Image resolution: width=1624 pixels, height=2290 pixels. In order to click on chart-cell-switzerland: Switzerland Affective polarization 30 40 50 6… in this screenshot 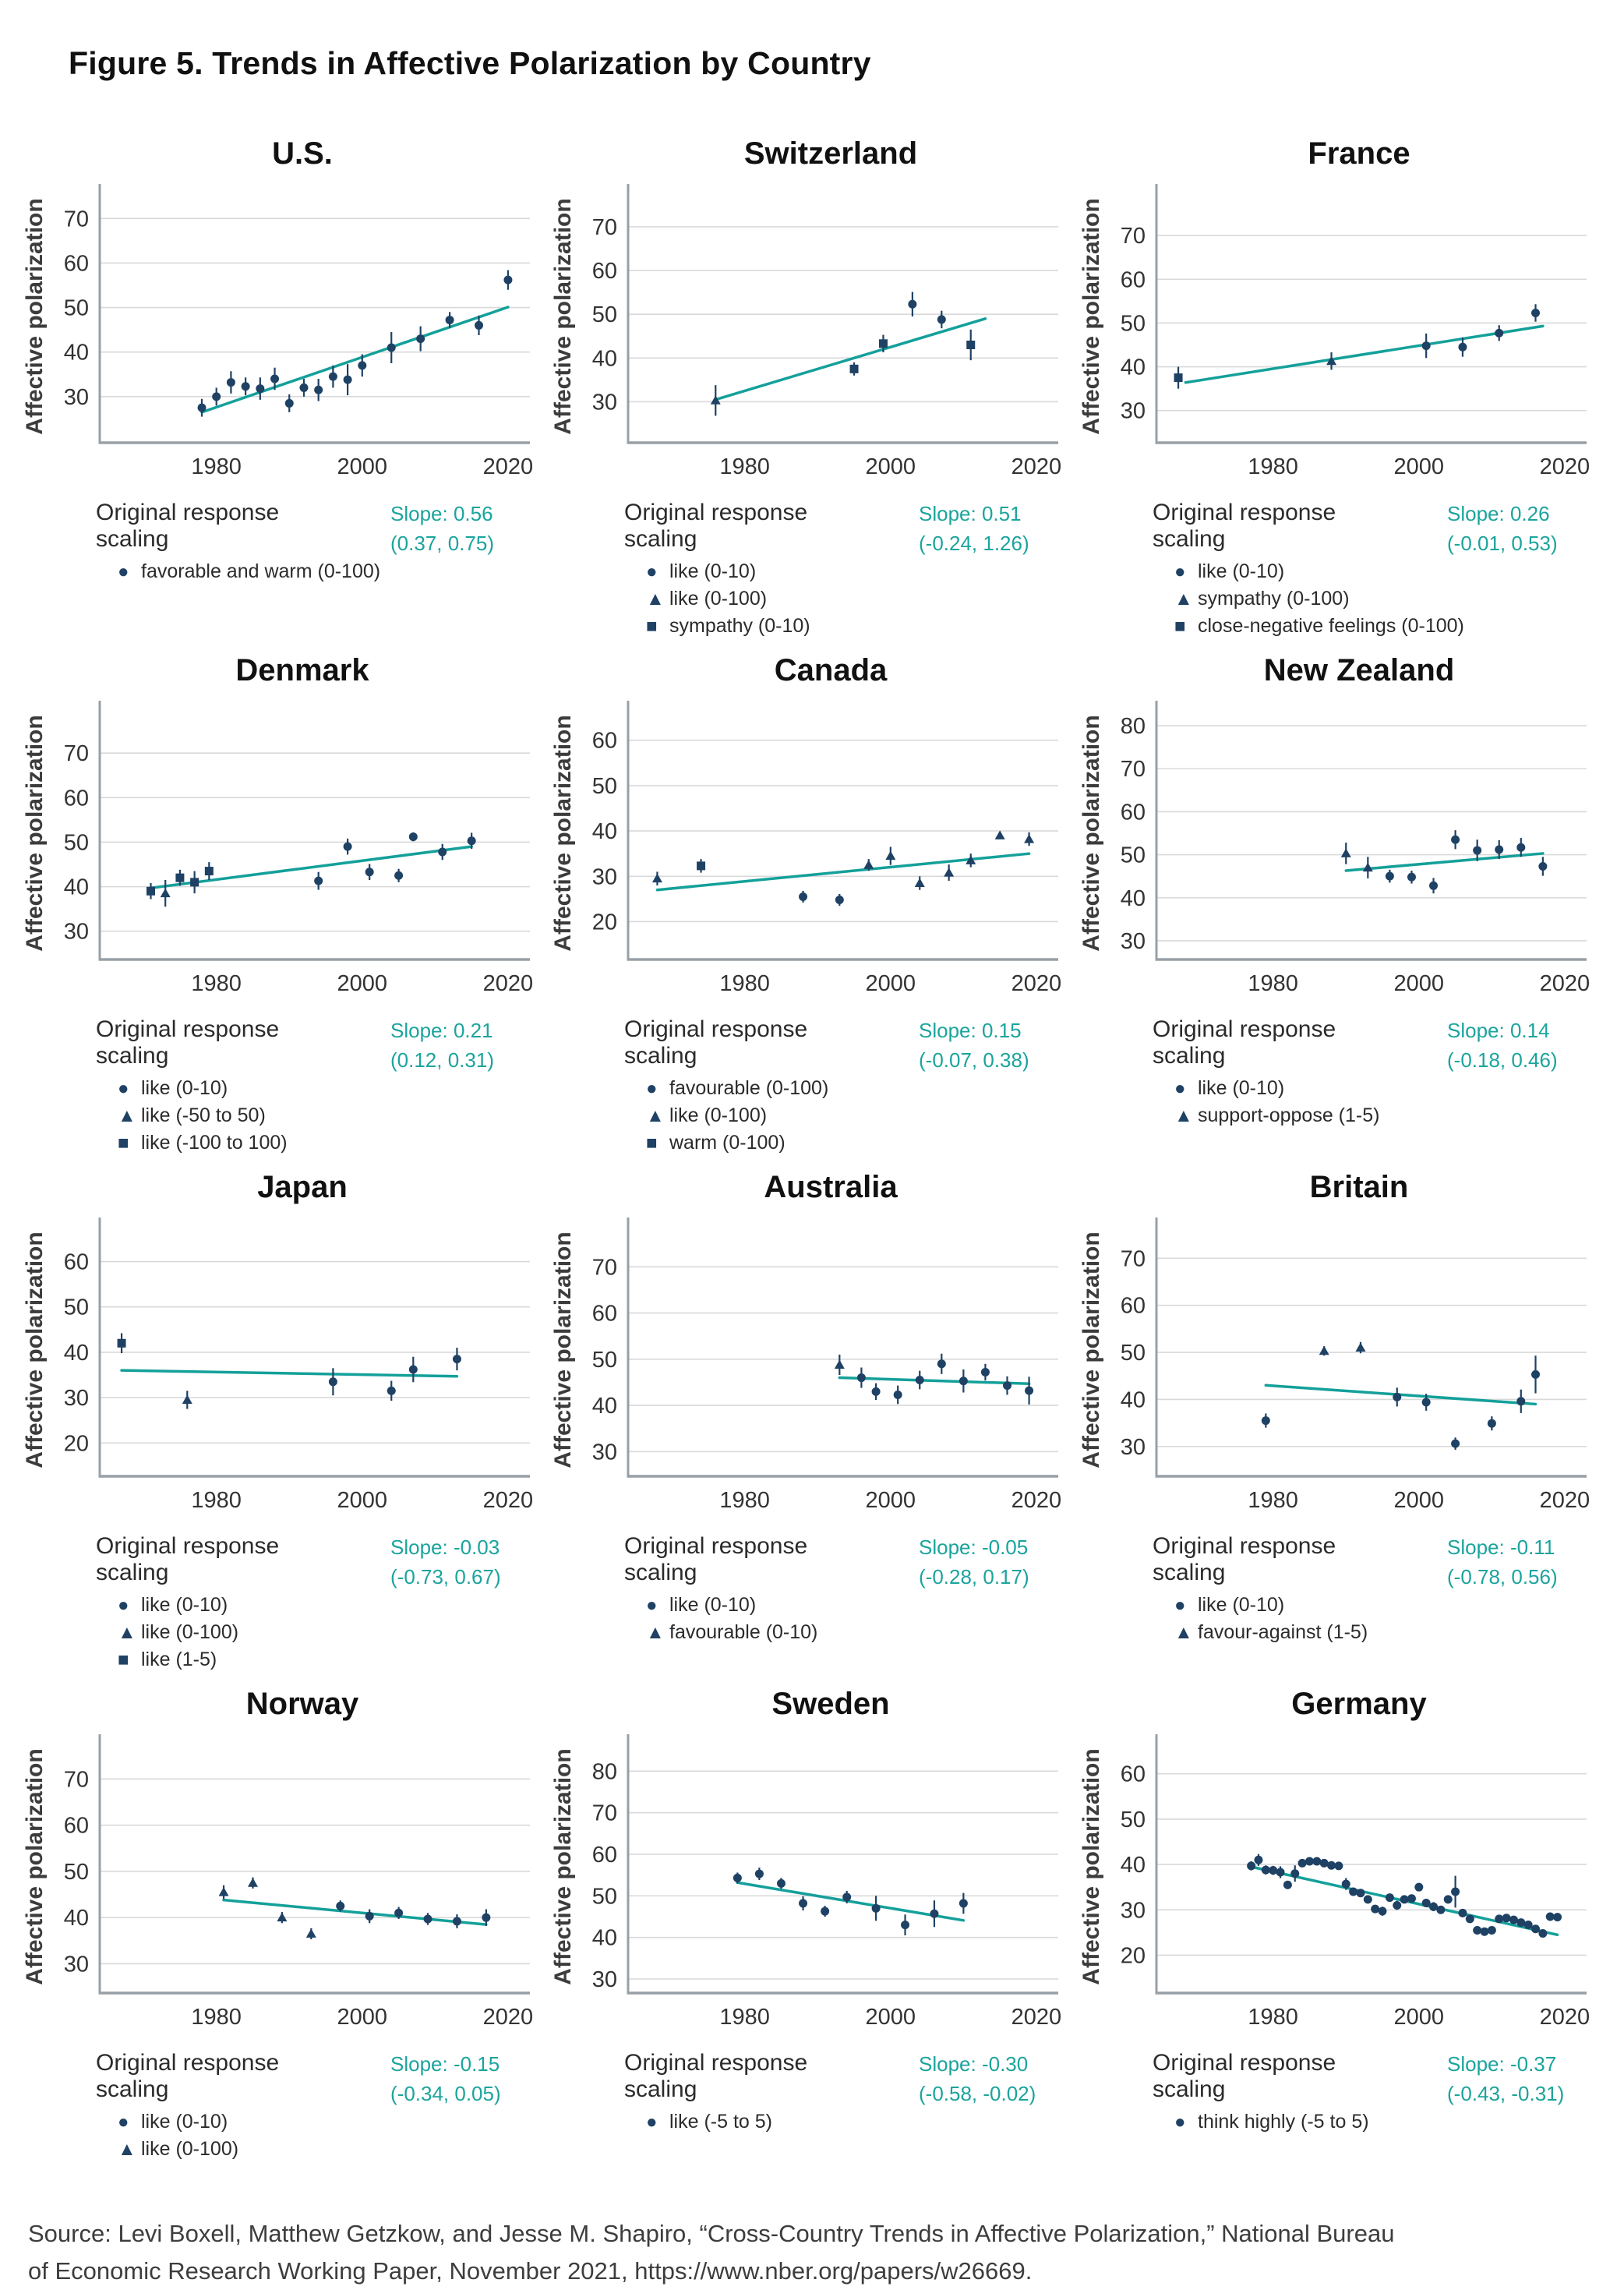, I will do `click(807, 389)`.